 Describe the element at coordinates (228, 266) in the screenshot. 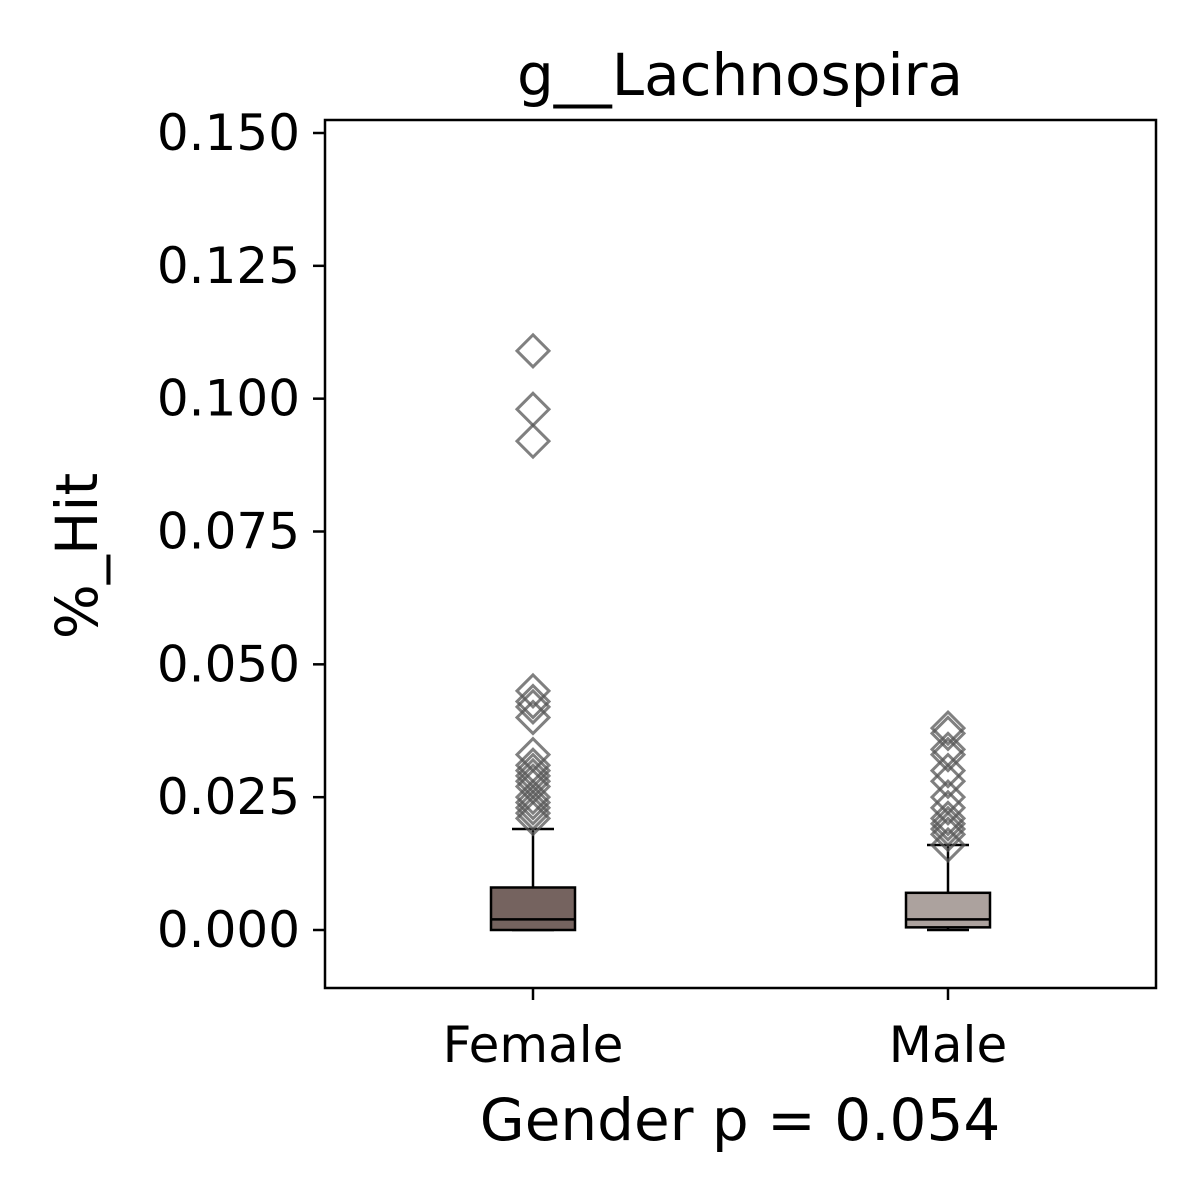

I see `y-tick-label: 0.125` at that location.